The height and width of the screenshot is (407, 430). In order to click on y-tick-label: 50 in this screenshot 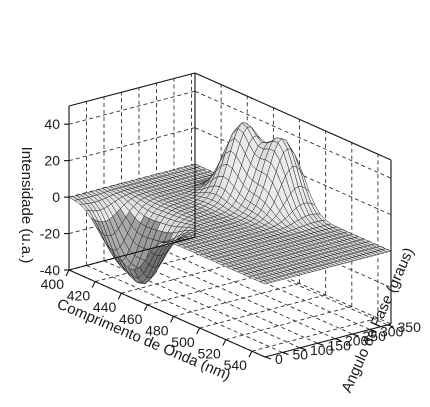, I will do `click(301, 354)`.